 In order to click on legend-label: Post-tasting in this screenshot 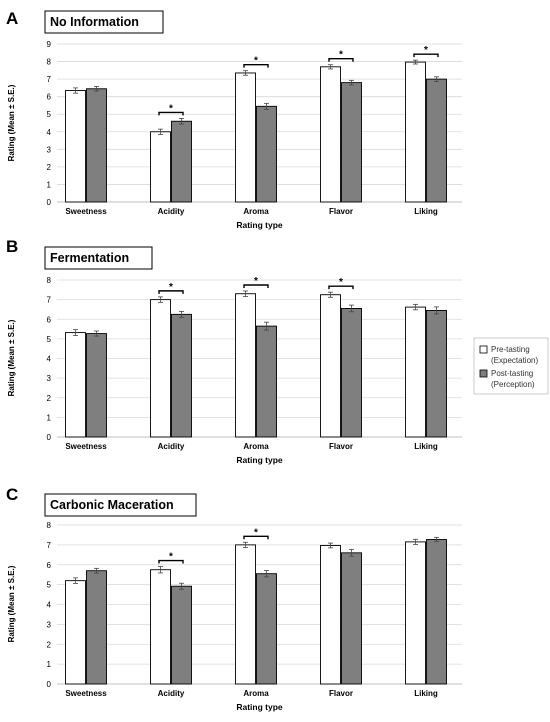, I will do `click(512, 373)`.